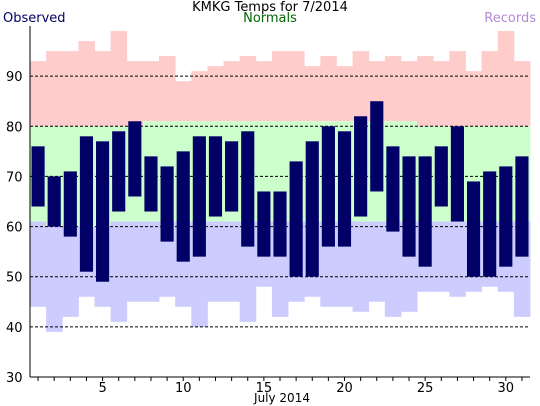 This screenshot has width=540, height=406. I want to click on x-tick-label: 15, so click(264, 388).